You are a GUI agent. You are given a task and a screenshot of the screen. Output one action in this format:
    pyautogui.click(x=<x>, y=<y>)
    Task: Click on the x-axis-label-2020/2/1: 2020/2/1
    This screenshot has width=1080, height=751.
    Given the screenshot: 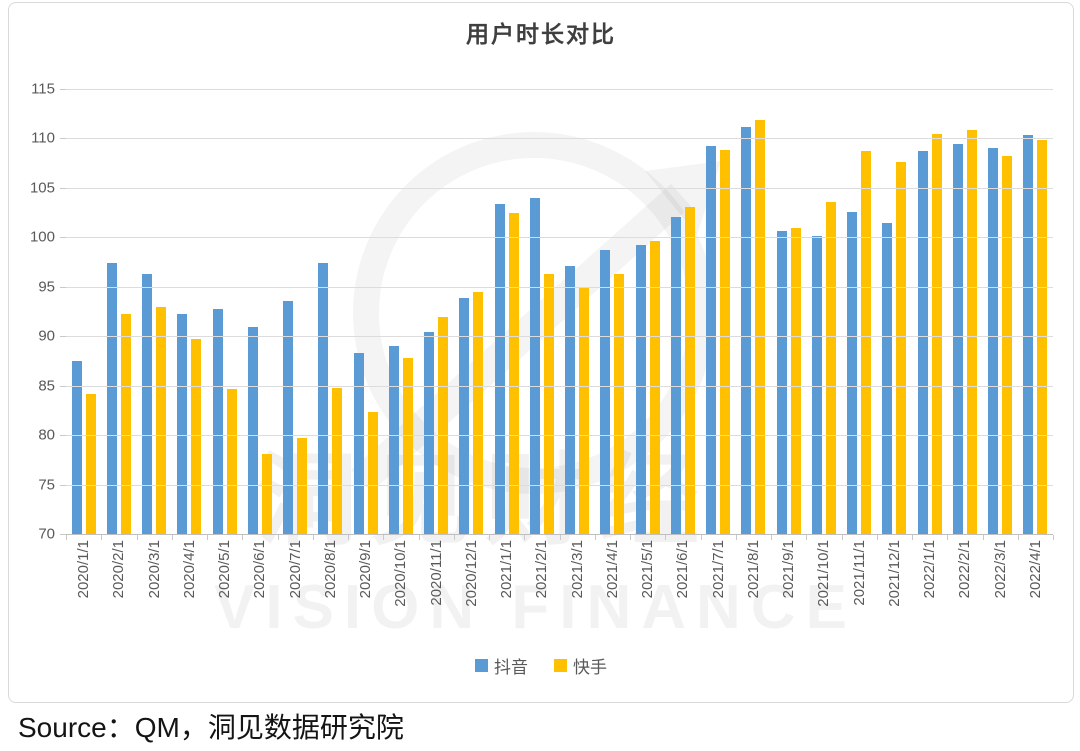 What is the action you would take?
    pyautogui.click(x=118, y=594)
    